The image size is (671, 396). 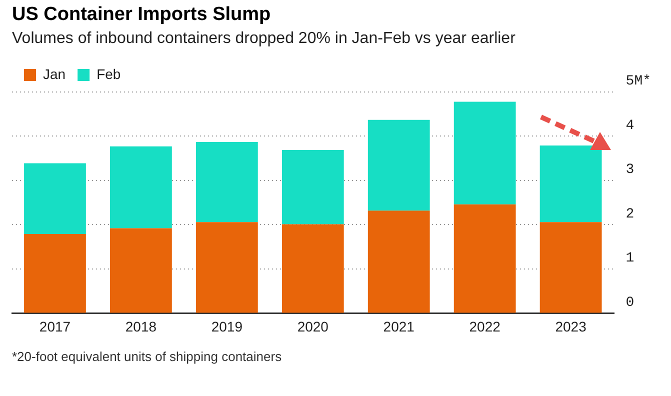 What do you see at coordinates (227, 326) in the screenshot?
I see `x-tick-label: 2019` at bounding box center [227, 326].